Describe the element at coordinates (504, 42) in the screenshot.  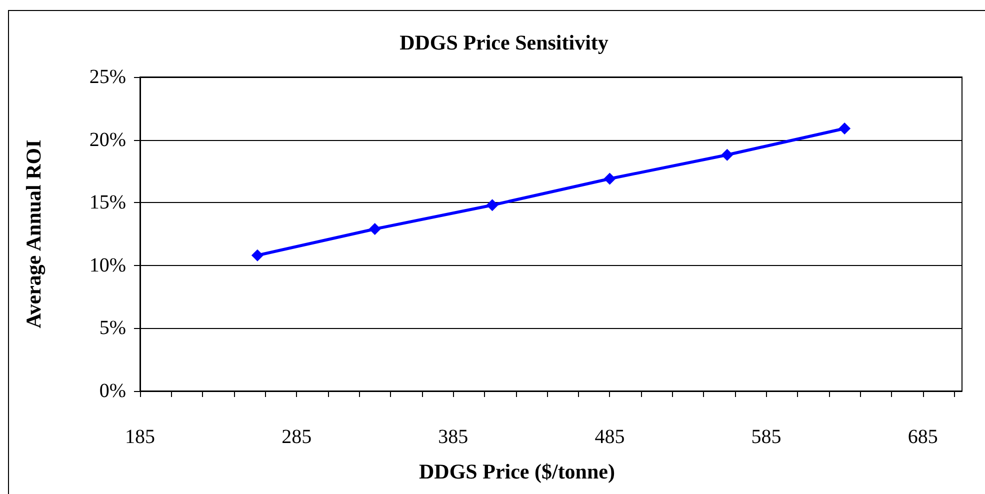
I see `chart-title: DDGS Price Sensitivity` at that location.